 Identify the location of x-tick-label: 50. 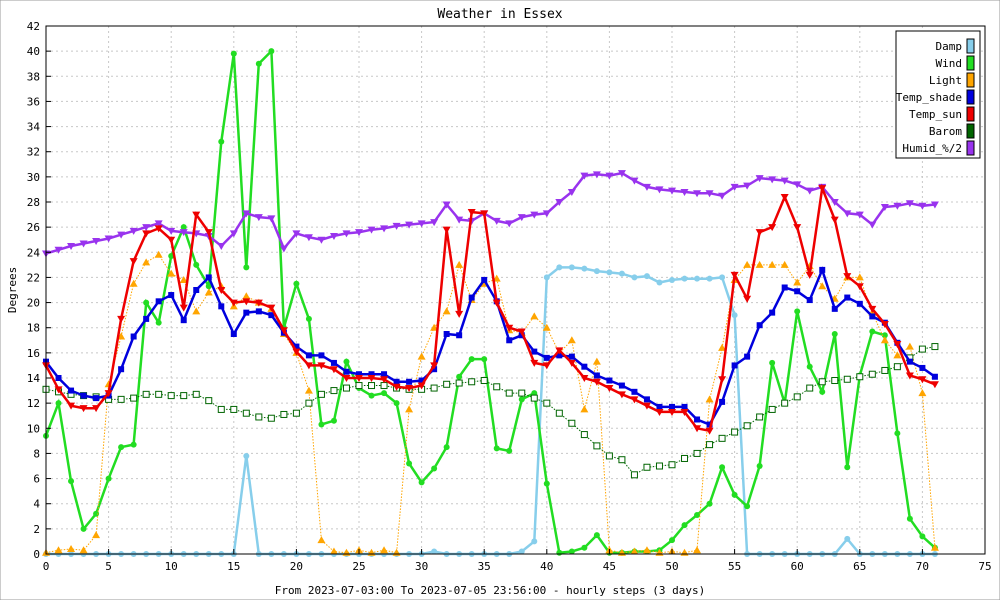
(671, 566).